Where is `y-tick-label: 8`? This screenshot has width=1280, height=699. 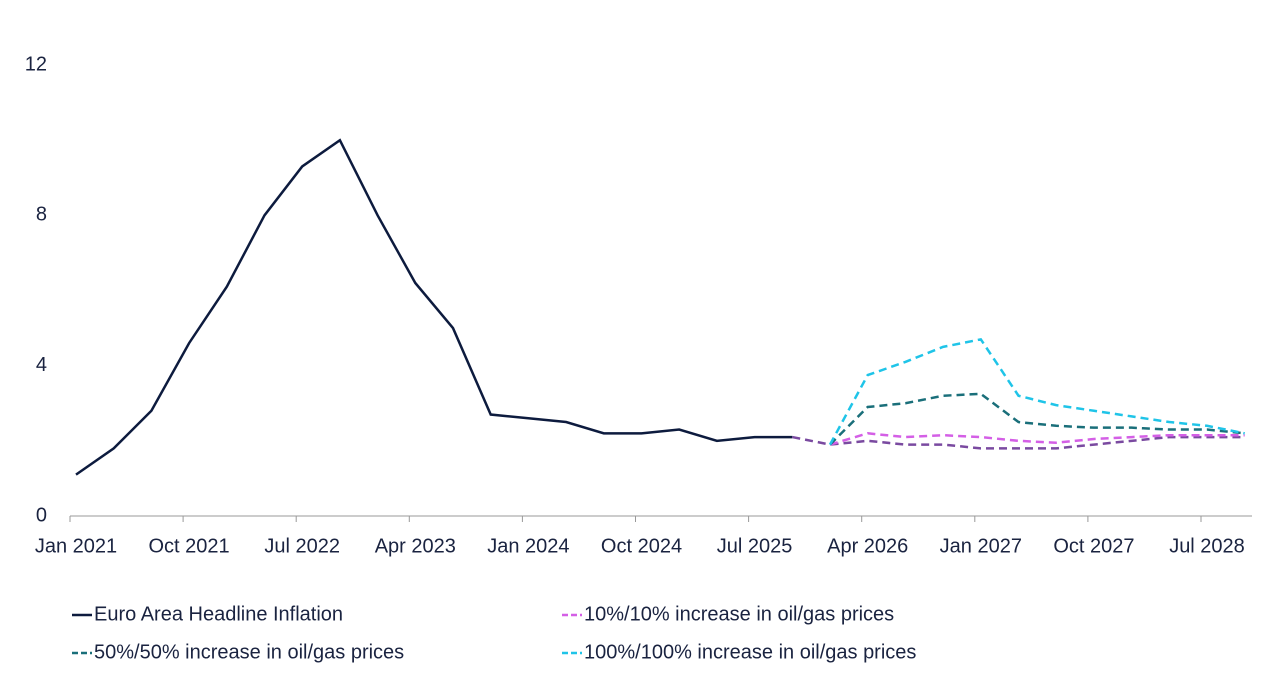
y-tick-label: 8 is located at coordinates (41, 215).